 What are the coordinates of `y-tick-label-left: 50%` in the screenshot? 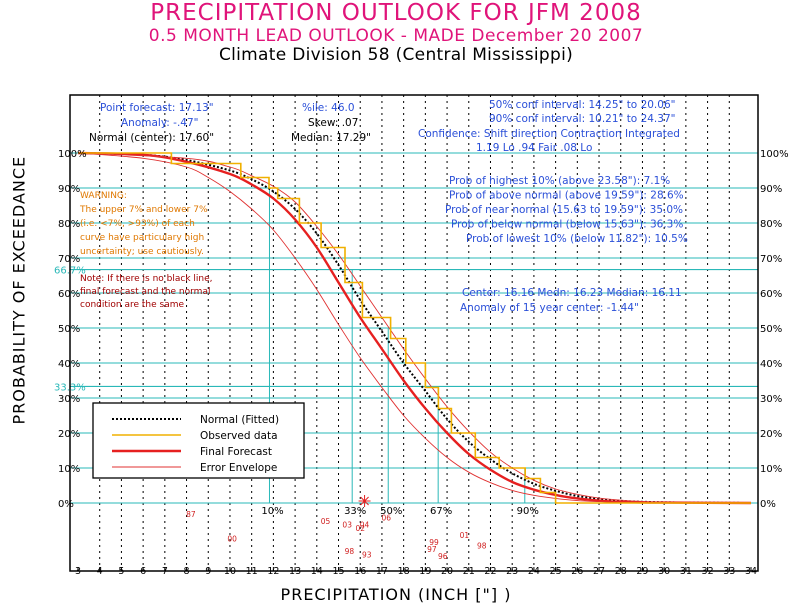 It's located at (69, 329).